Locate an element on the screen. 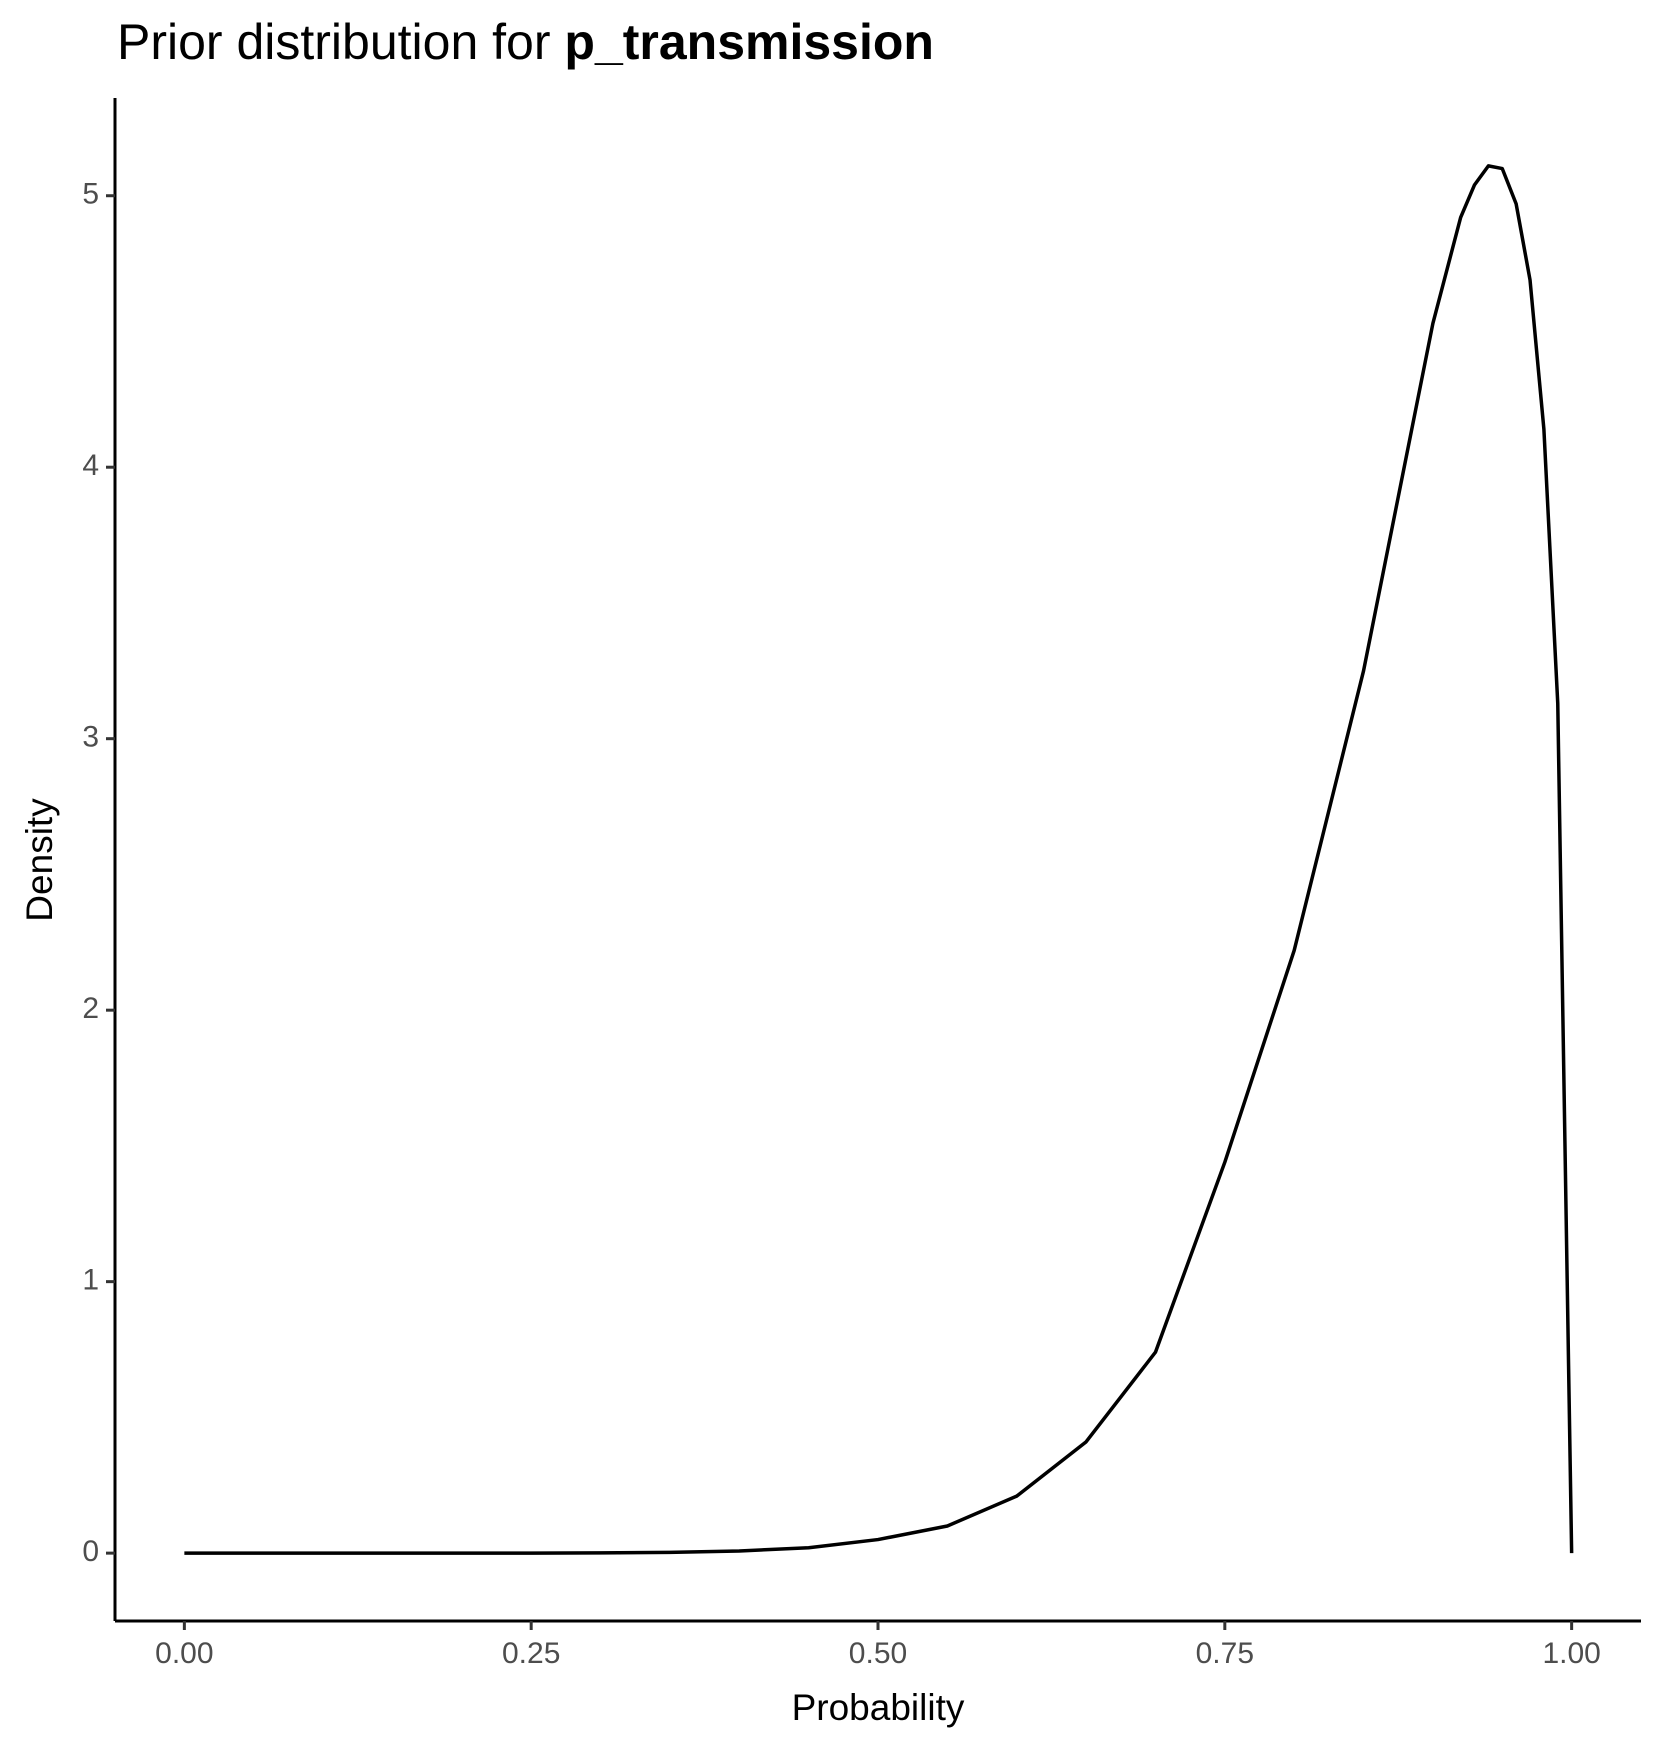 Image resolution: width=1673 pixels, height=1756 pixels. y-tick-label: 2 is located at coordinates (90, 1008).